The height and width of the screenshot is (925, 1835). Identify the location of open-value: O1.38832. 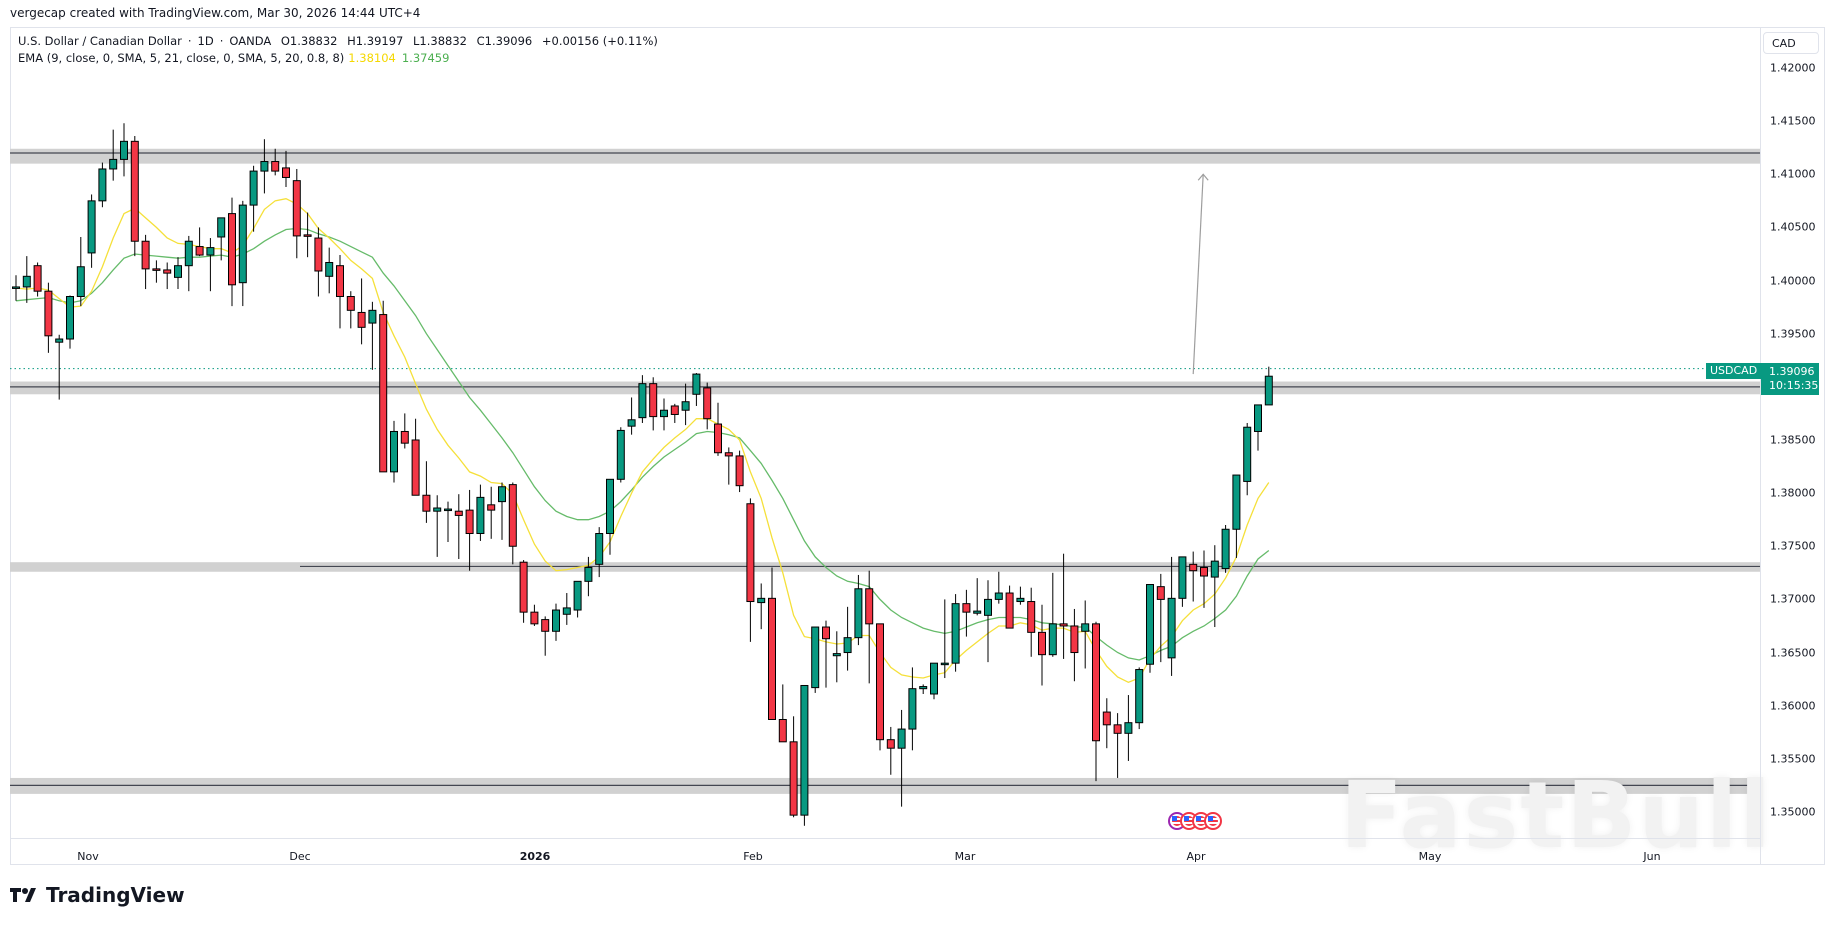
(309, 41).